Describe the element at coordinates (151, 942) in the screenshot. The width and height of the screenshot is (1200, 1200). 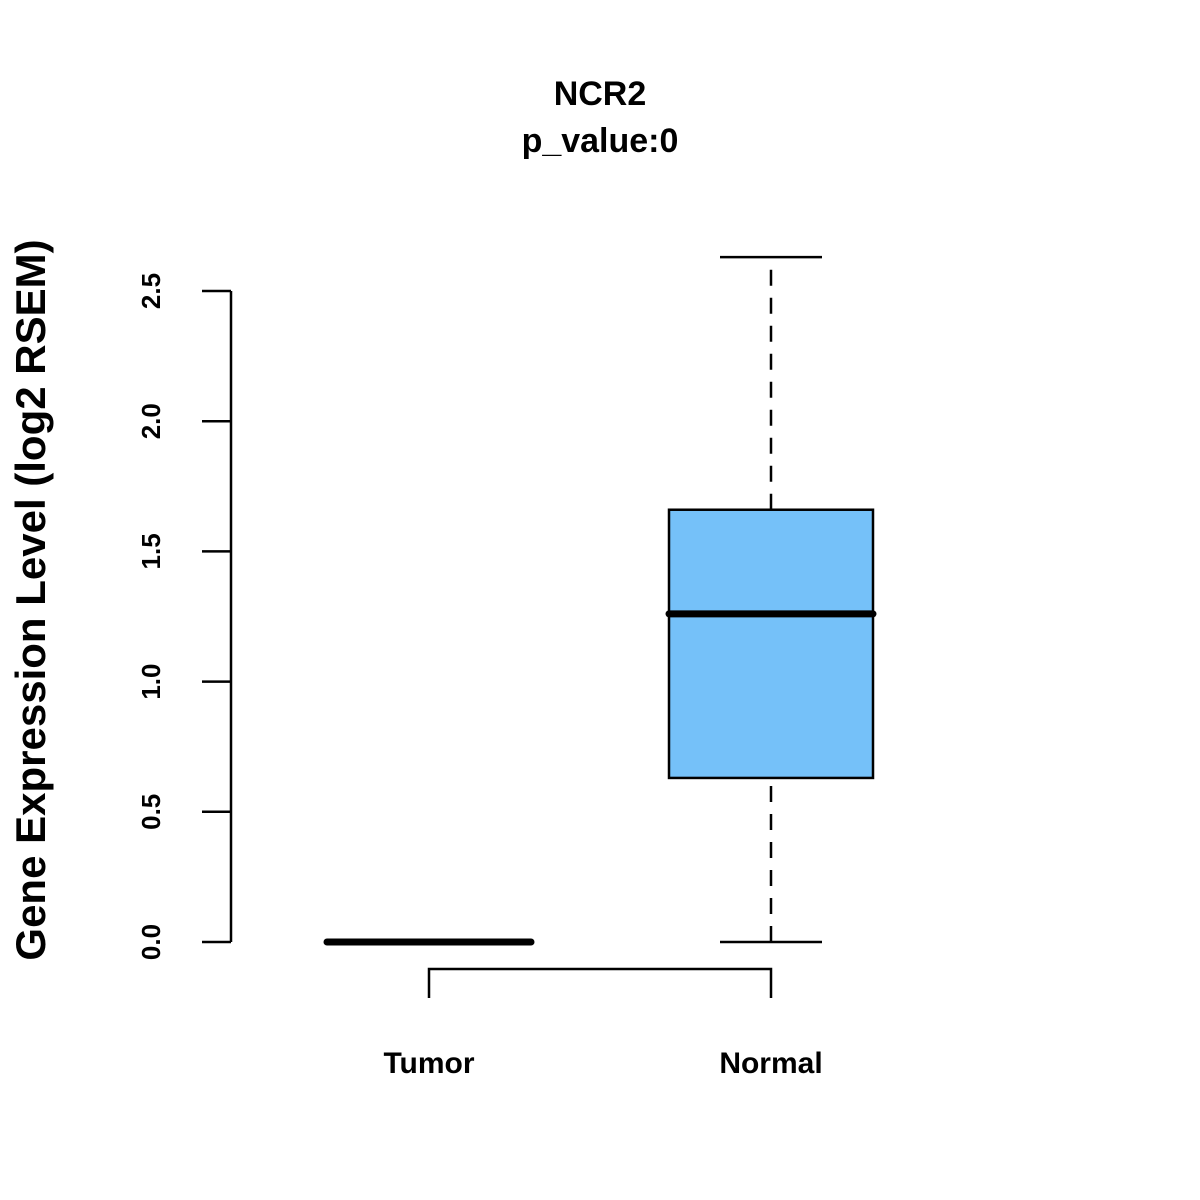
I see `y-tick-label: 0.0` at that location.